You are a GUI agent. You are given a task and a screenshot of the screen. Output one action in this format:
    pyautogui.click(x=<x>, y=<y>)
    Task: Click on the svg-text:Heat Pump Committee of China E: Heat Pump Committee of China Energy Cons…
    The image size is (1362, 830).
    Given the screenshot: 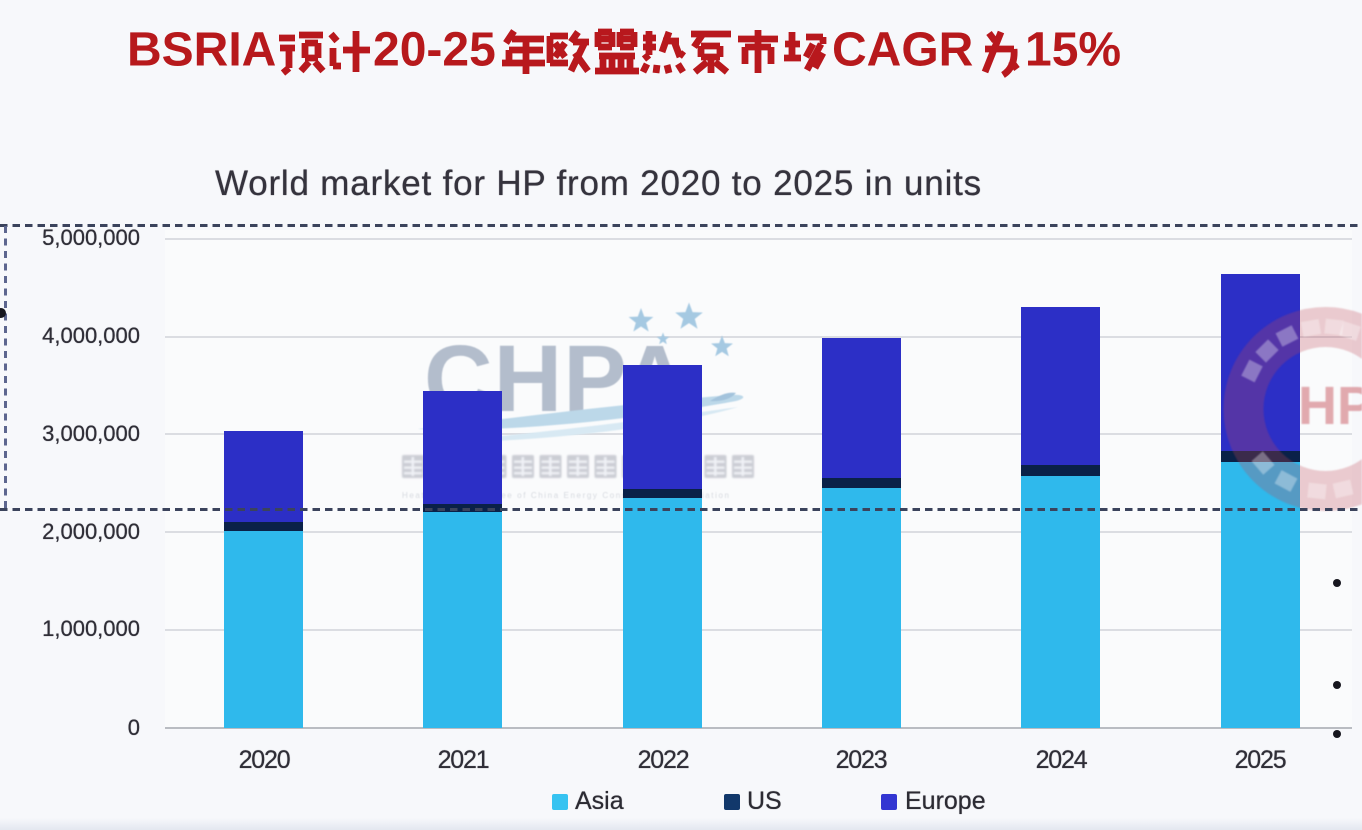 What is the action you would take?
    pyautogui.click(x=566, y=495)
    